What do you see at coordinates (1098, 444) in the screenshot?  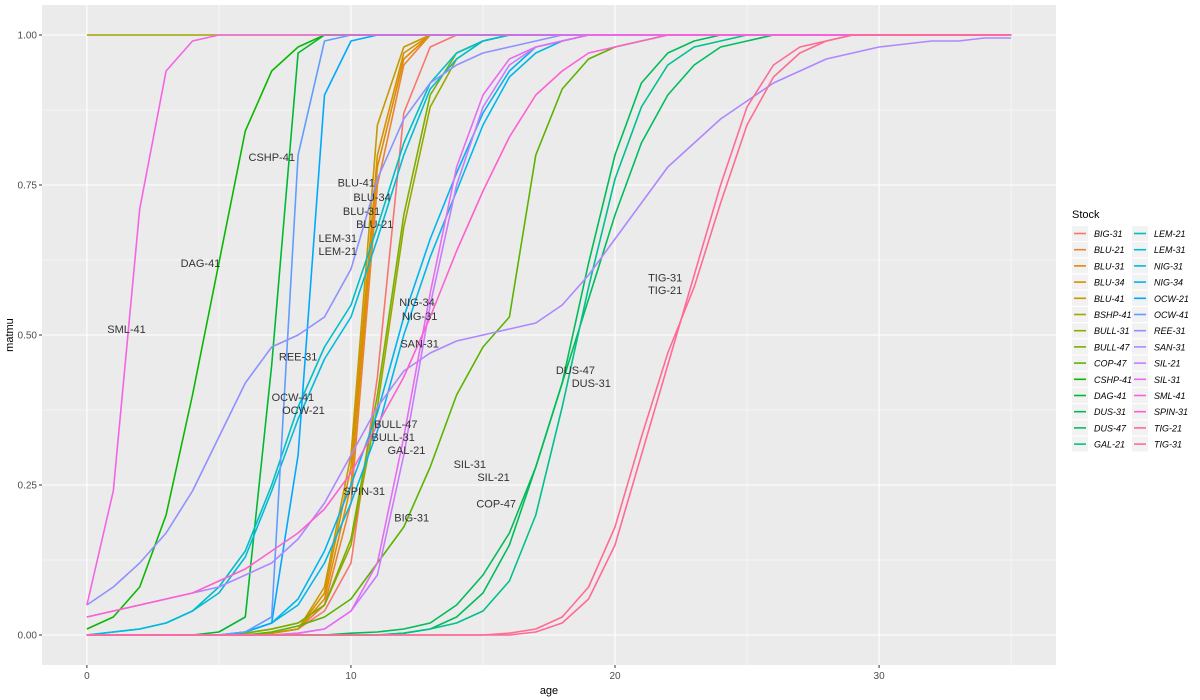 I see `legend-entry: GAL-21` at bounding box center [1098, 444].